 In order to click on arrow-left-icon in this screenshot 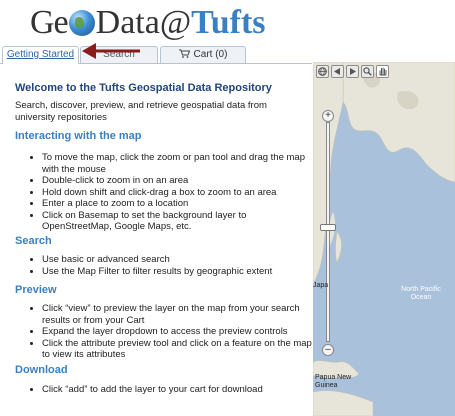, I will do `click(337, 71)`.